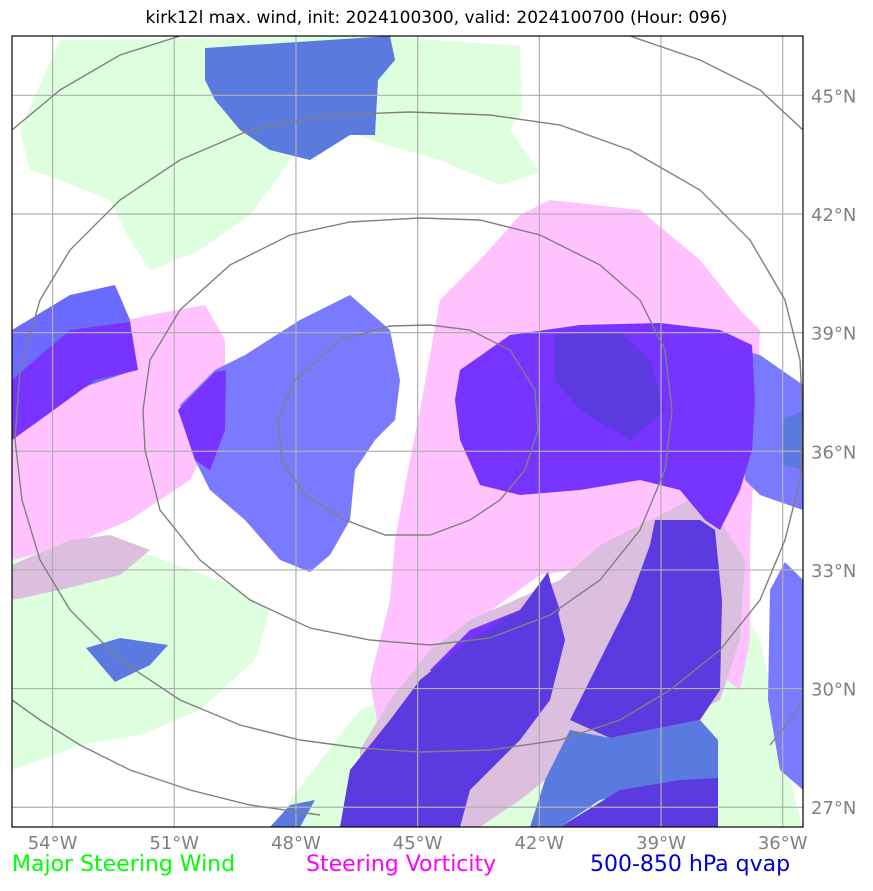 This screenshot has height=891, width=873. I want to click on overlap-region-southwest, so click(81, 567).